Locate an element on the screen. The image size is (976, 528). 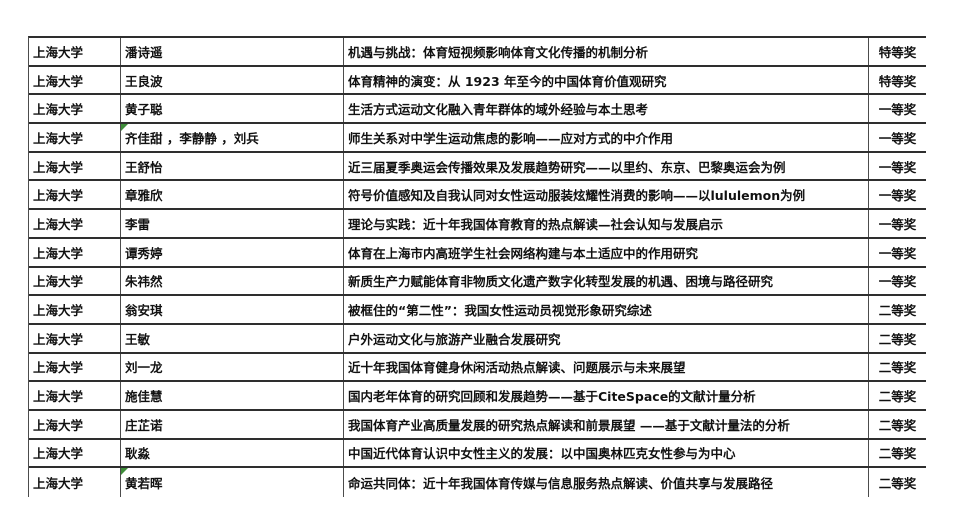
cell-title: 体育在上海市内高班学生社会网络构建与本土适应中的作用研究 is located at coordinates (606, 252).